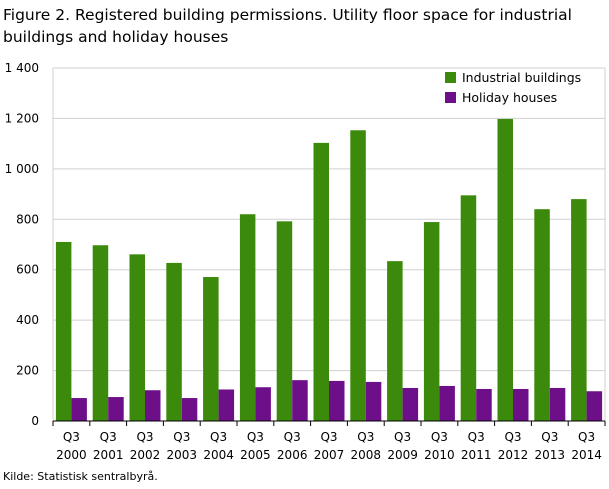  What do you see at coordinates (255, 455) in the screenshot?
I see `x-tick-label-year: 2005` at bounding box center [255, 455].